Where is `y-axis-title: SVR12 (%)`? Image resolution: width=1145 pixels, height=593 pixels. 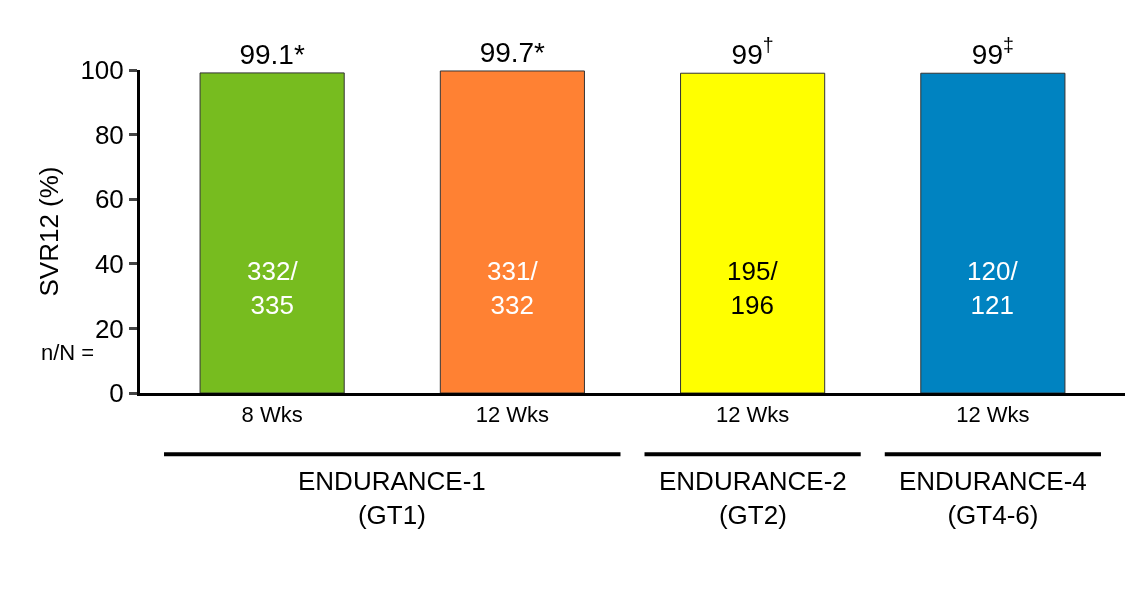 y-axis-title: SVR12 (%) is located at coordinates (48, 231).